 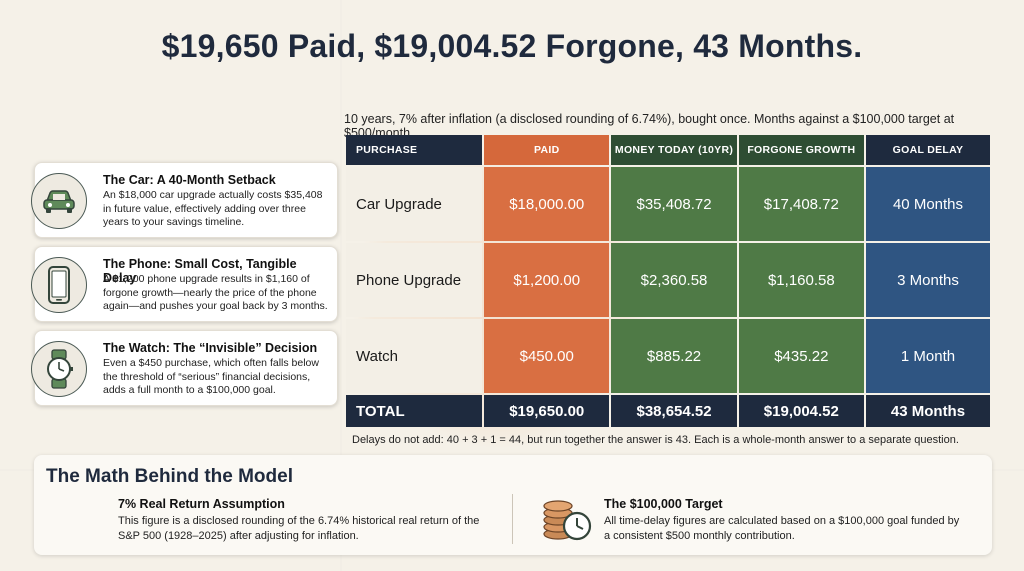 What do you see at coordinates (414, 411) in the screenshot?
I see `total-label: TOTAL` at bounding box center [414, 411].